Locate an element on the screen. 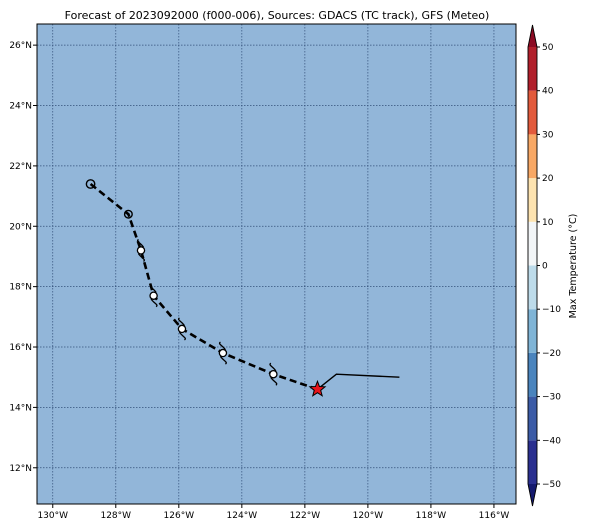 The image size is (591, 528). x-tick-label: 124°W is located at coordinates (242, 516).